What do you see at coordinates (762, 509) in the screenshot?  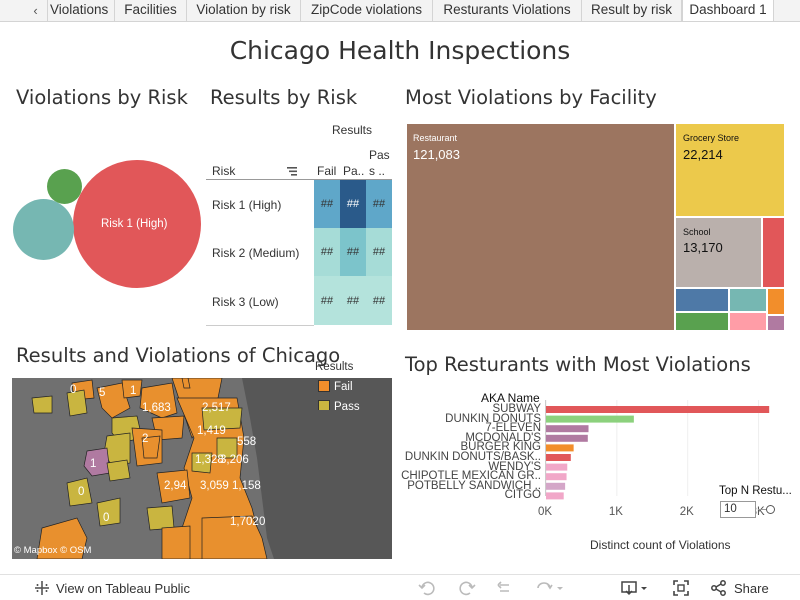 I see `top-n-slider-track` at bounding box center [762, 509].